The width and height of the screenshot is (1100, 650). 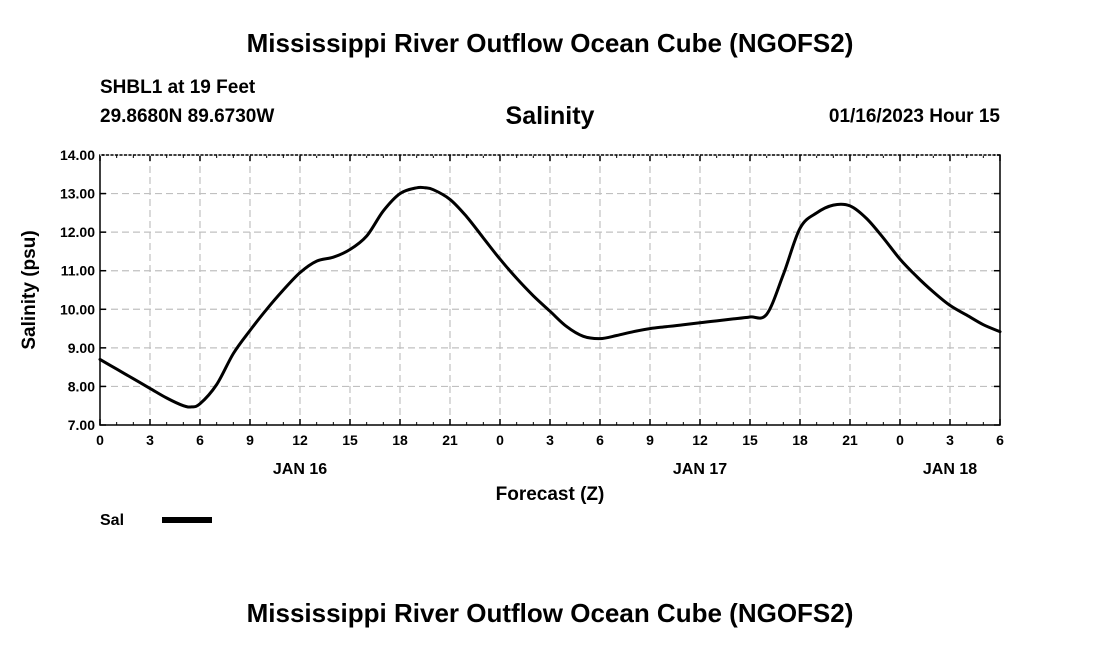 What do you see at coordinates (77, 309) in the screenshot?
I see `y-tick-label: 10.00` at bounding box center [77, 309].